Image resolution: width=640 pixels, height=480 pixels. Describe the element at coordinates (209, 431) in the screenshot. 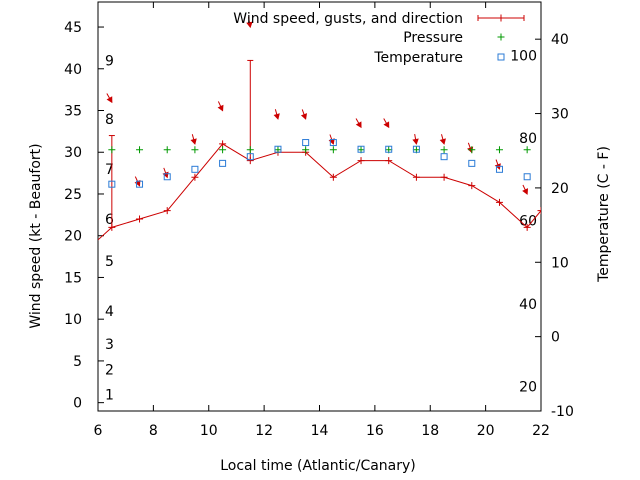

I see `x-tick-label: 10` at that location.